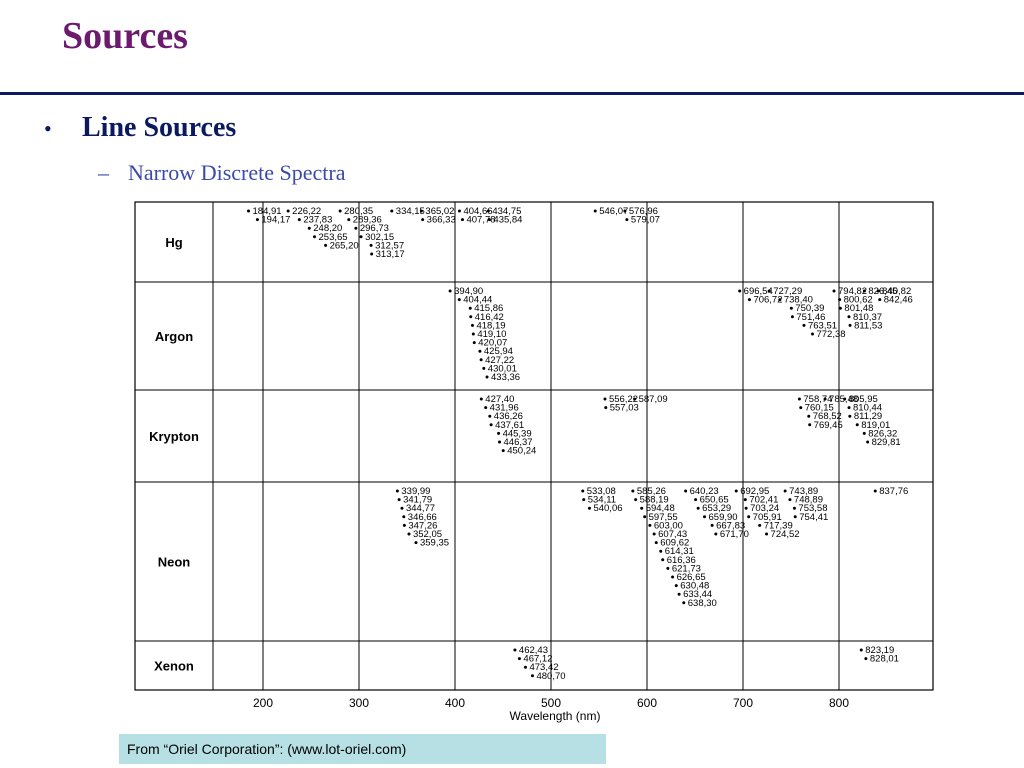 Image resolution: width=1024 pixels, height=768 pixels. Describe the element at coordinates (379, 237) in the screenshot. I see `spectral-line-label: 302,15` at that location.